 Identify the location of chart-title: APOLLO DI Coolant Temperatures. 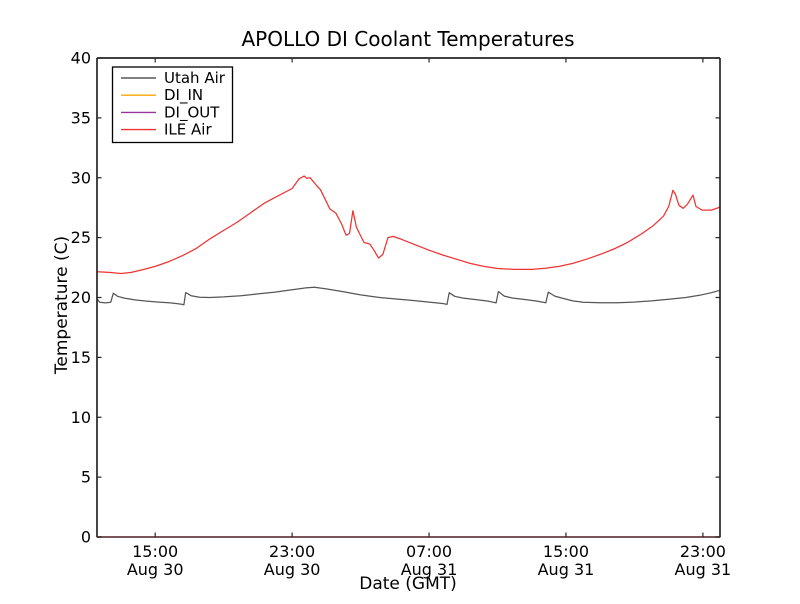
(407, 39).